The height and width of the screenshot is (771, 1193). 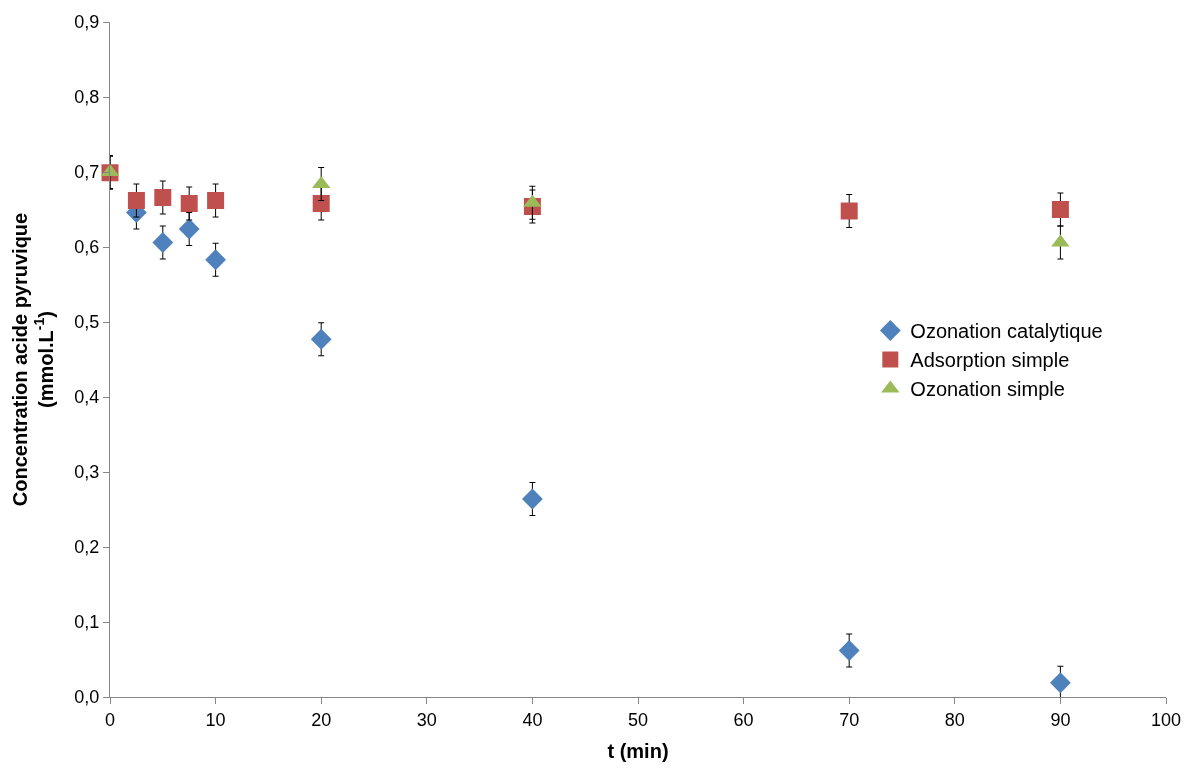 What do you see at coordinates (87, 622) in the screenshot?
I see `y-tick-label: 0,1` at bounding box center [87, 622].